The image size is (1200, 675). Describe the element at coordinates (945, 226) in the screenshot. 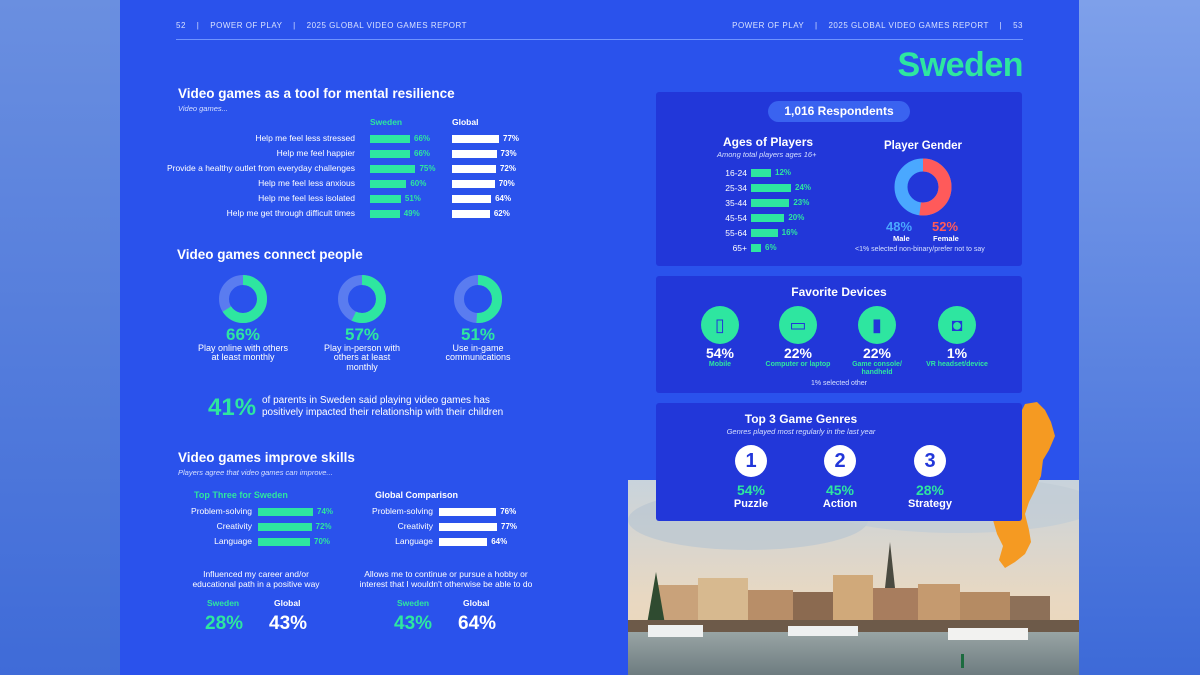

I see `gender-female-pct: 52%` at that location.